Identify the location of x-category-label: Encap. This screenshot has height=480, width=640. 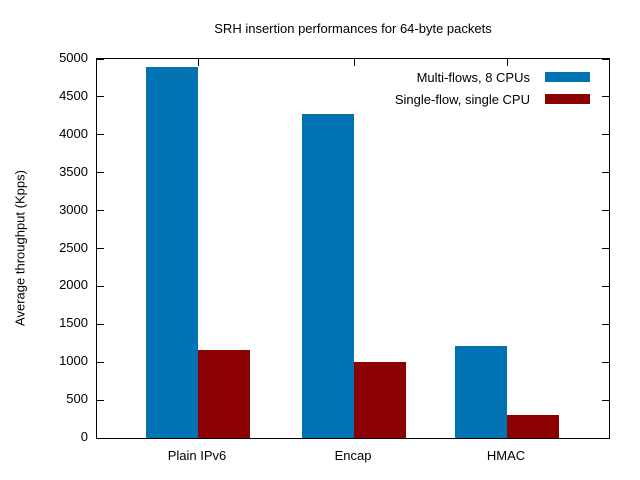
(353, 455).